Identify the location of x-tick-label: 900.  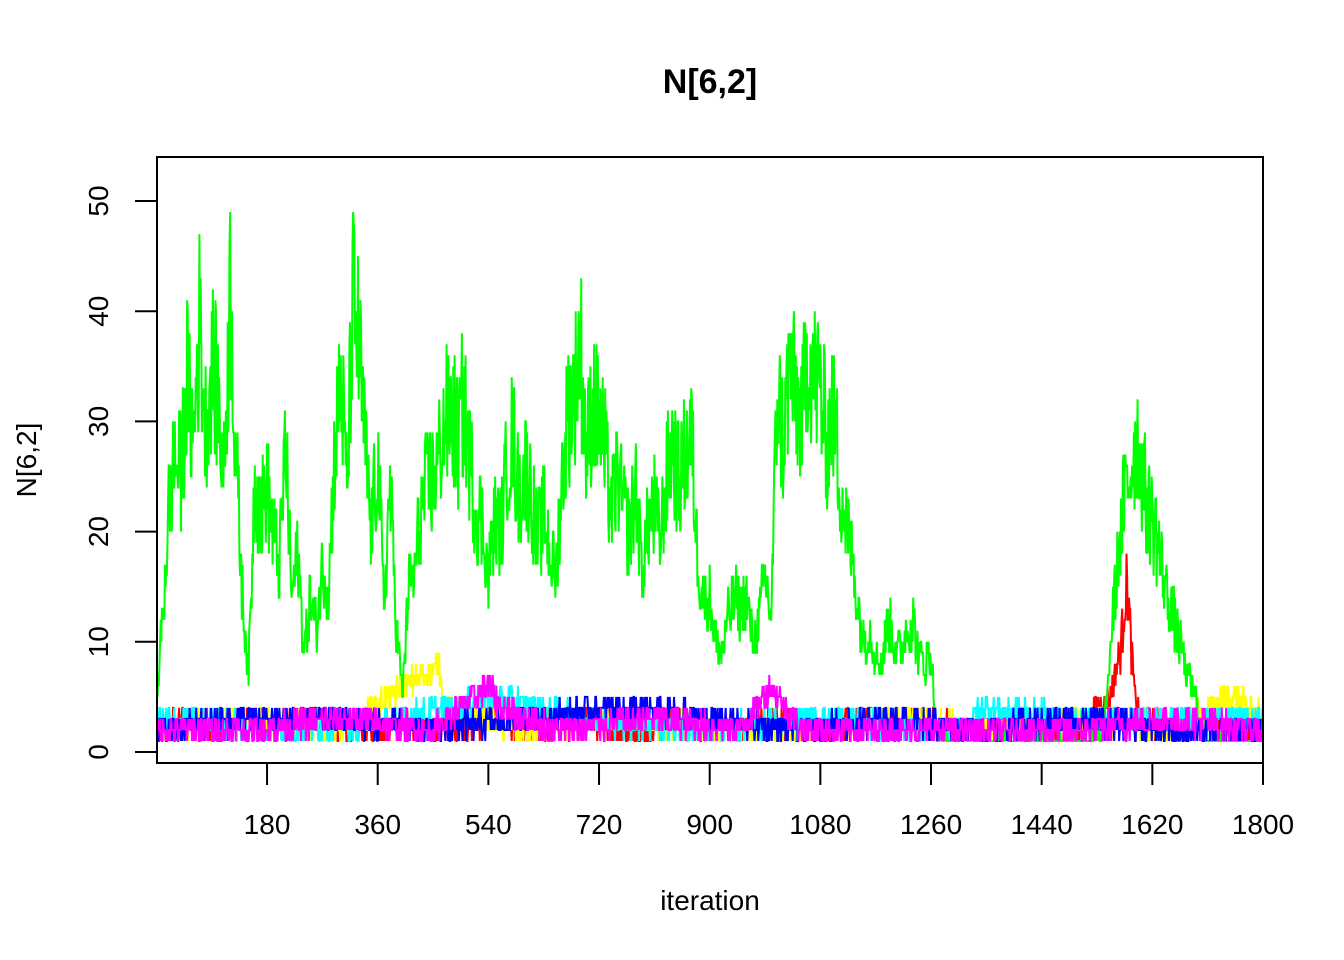
(709, 824).